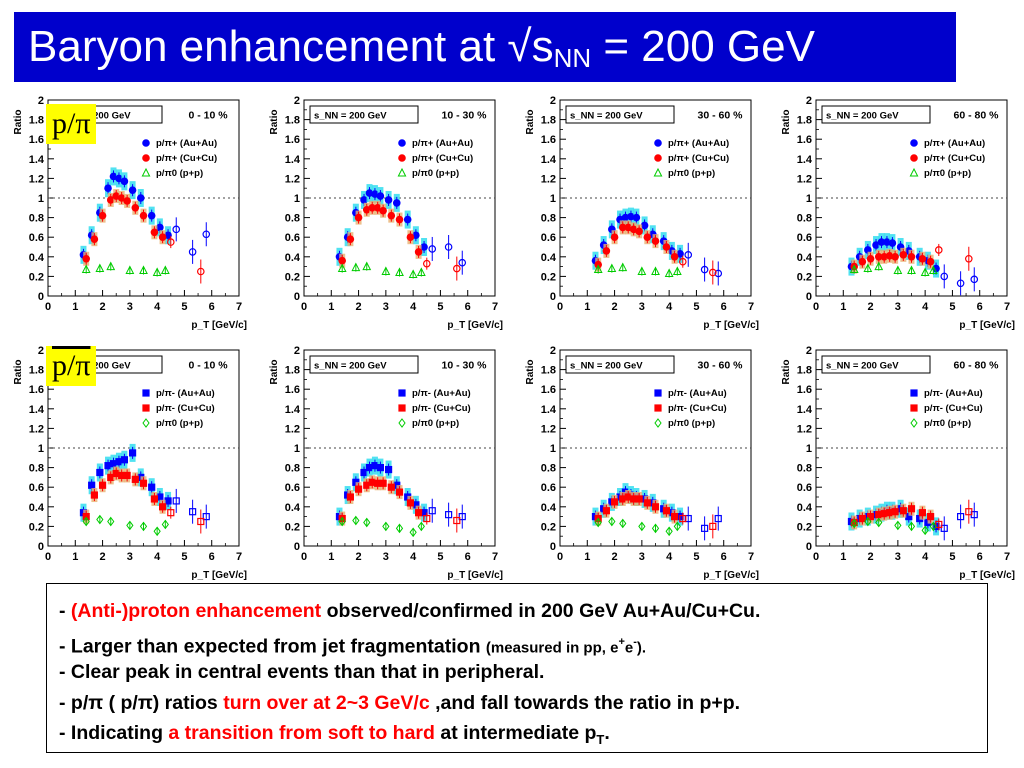 The height and width of the screenshot is (768, 1024). What do you see at coordinates (1007, 557) in the screenshot?
I see `x-tick-label: 7` at bounding box center [1007, 557].